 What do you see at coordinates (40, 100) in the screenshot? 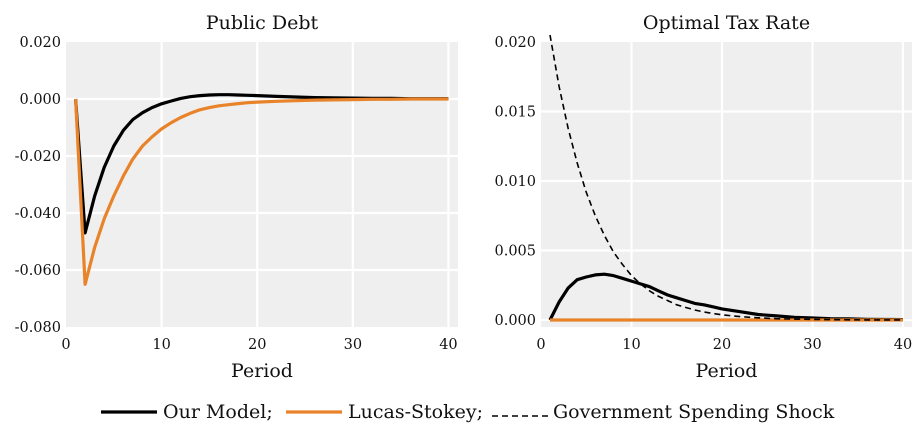
I see `public-debt-y-tick-label: 0.000` at bounding box center [40, 100].